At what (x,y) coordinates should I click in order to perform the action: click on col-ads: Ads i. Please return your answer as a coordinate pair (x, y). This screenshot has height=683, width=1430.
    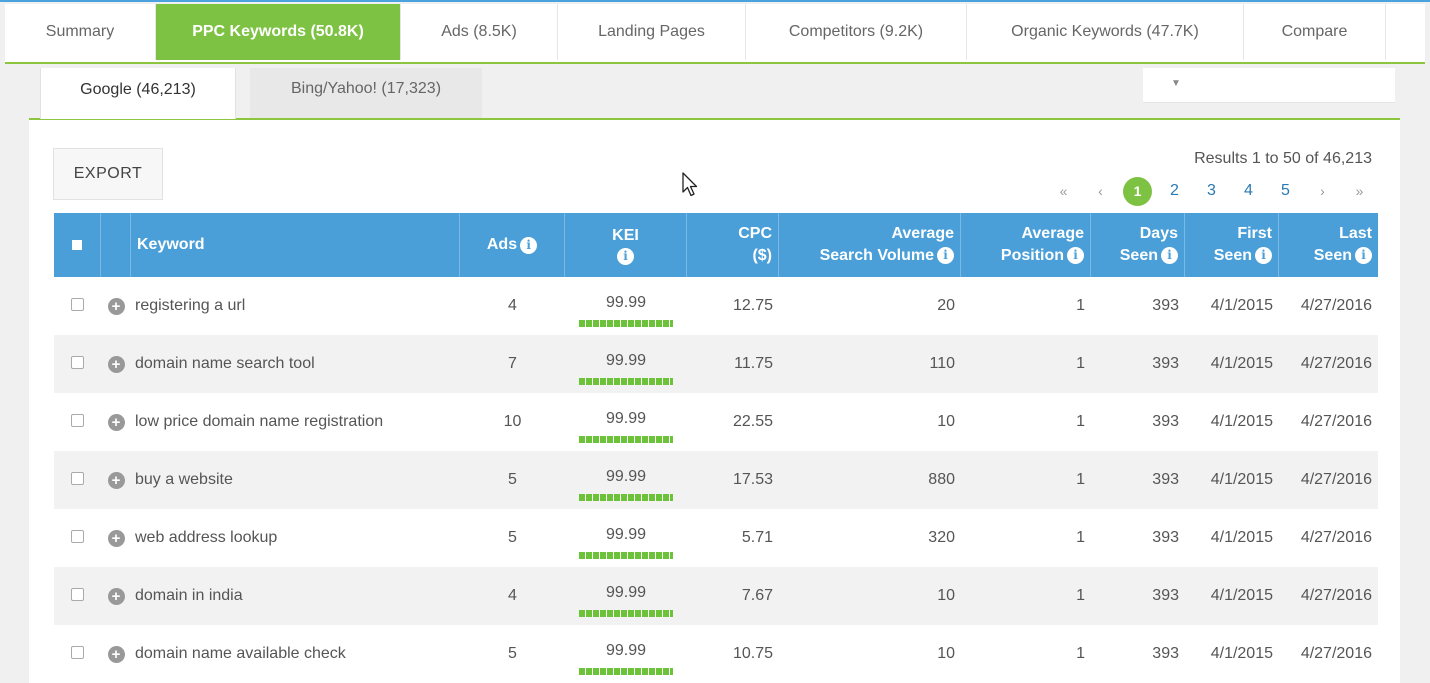
    Looking at the image, I should click on (512, 245).